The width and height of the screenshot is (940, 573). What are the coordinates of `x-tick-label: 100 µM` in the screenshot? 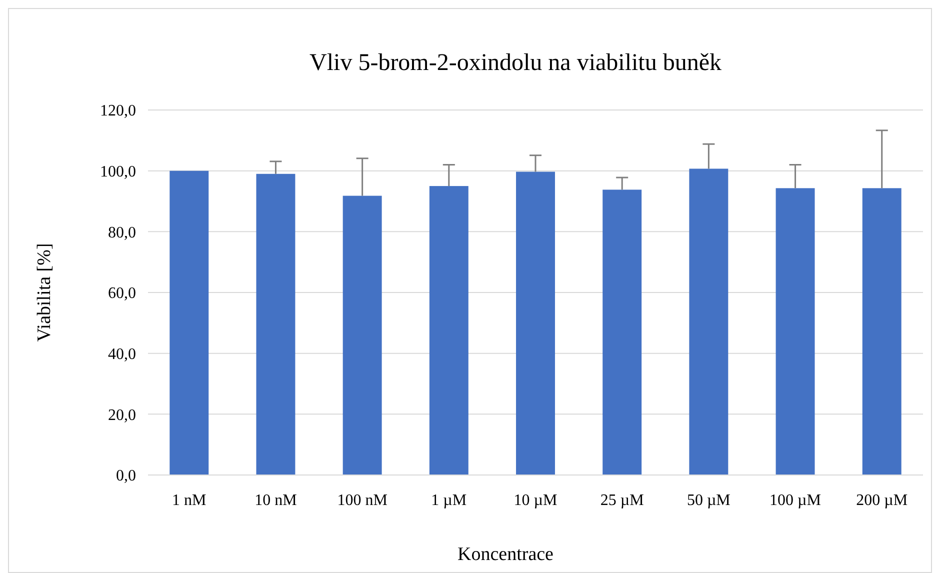 It's located at (796, 500).